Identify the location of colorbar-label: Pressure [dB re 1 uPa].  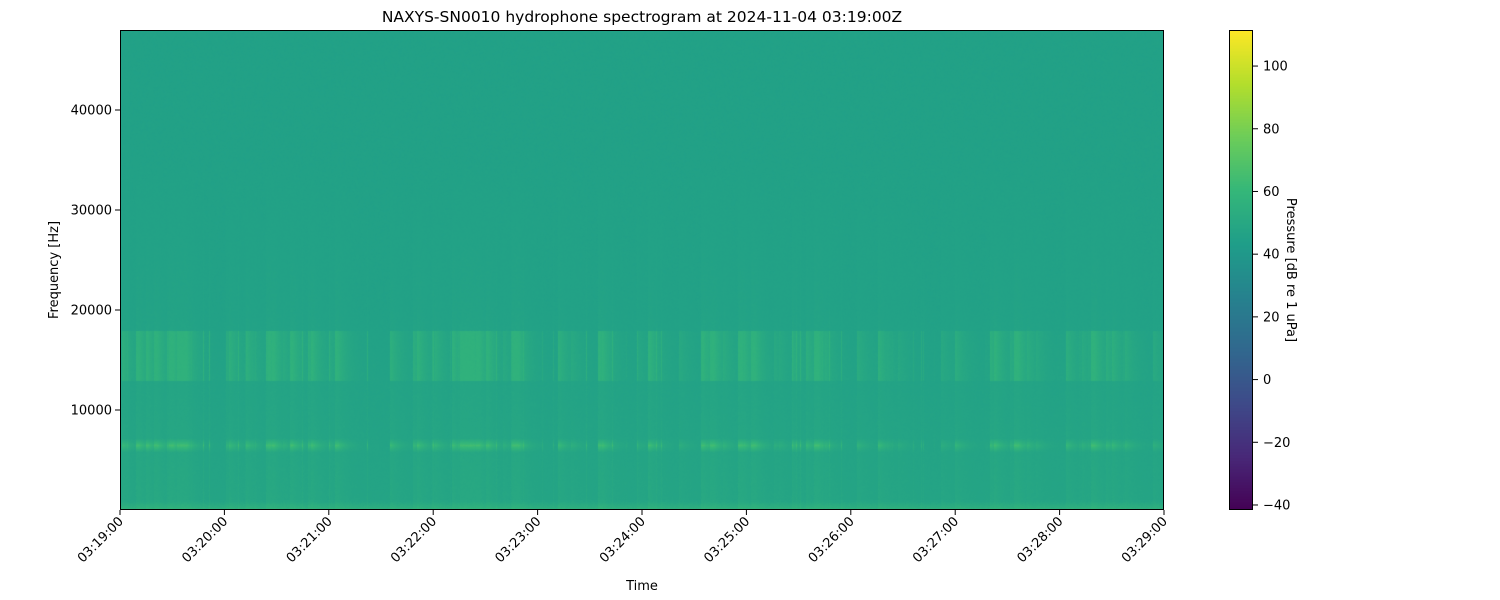
(1290, 270).